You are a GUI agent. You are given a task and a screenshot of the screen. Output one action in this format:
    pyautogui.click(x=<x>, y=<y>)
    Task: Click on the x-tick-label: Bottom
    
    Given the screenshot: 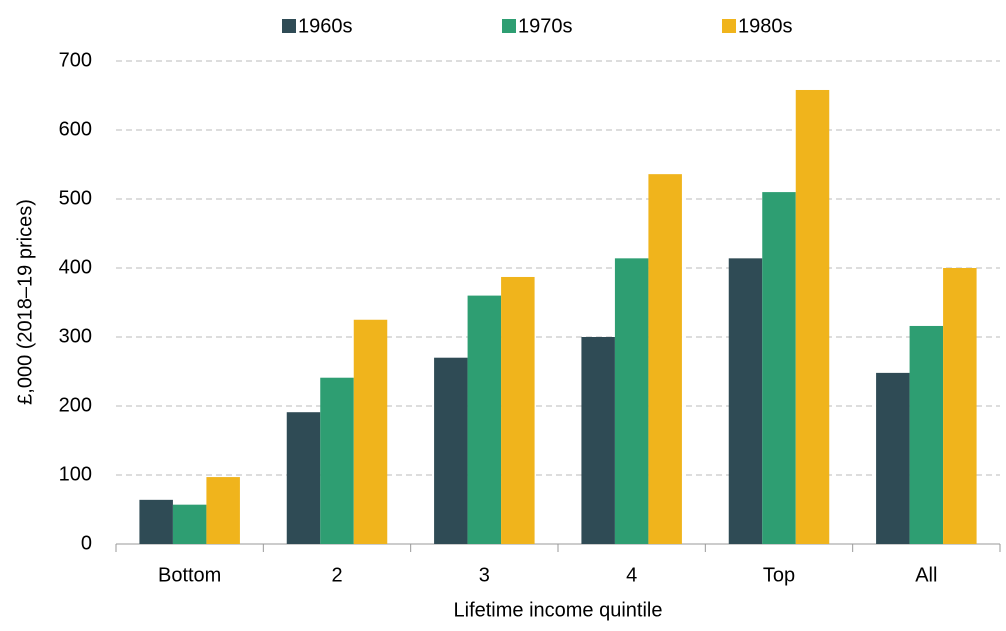 What is the action you would take?
    pyautogui.click(x=189, y=575)
    